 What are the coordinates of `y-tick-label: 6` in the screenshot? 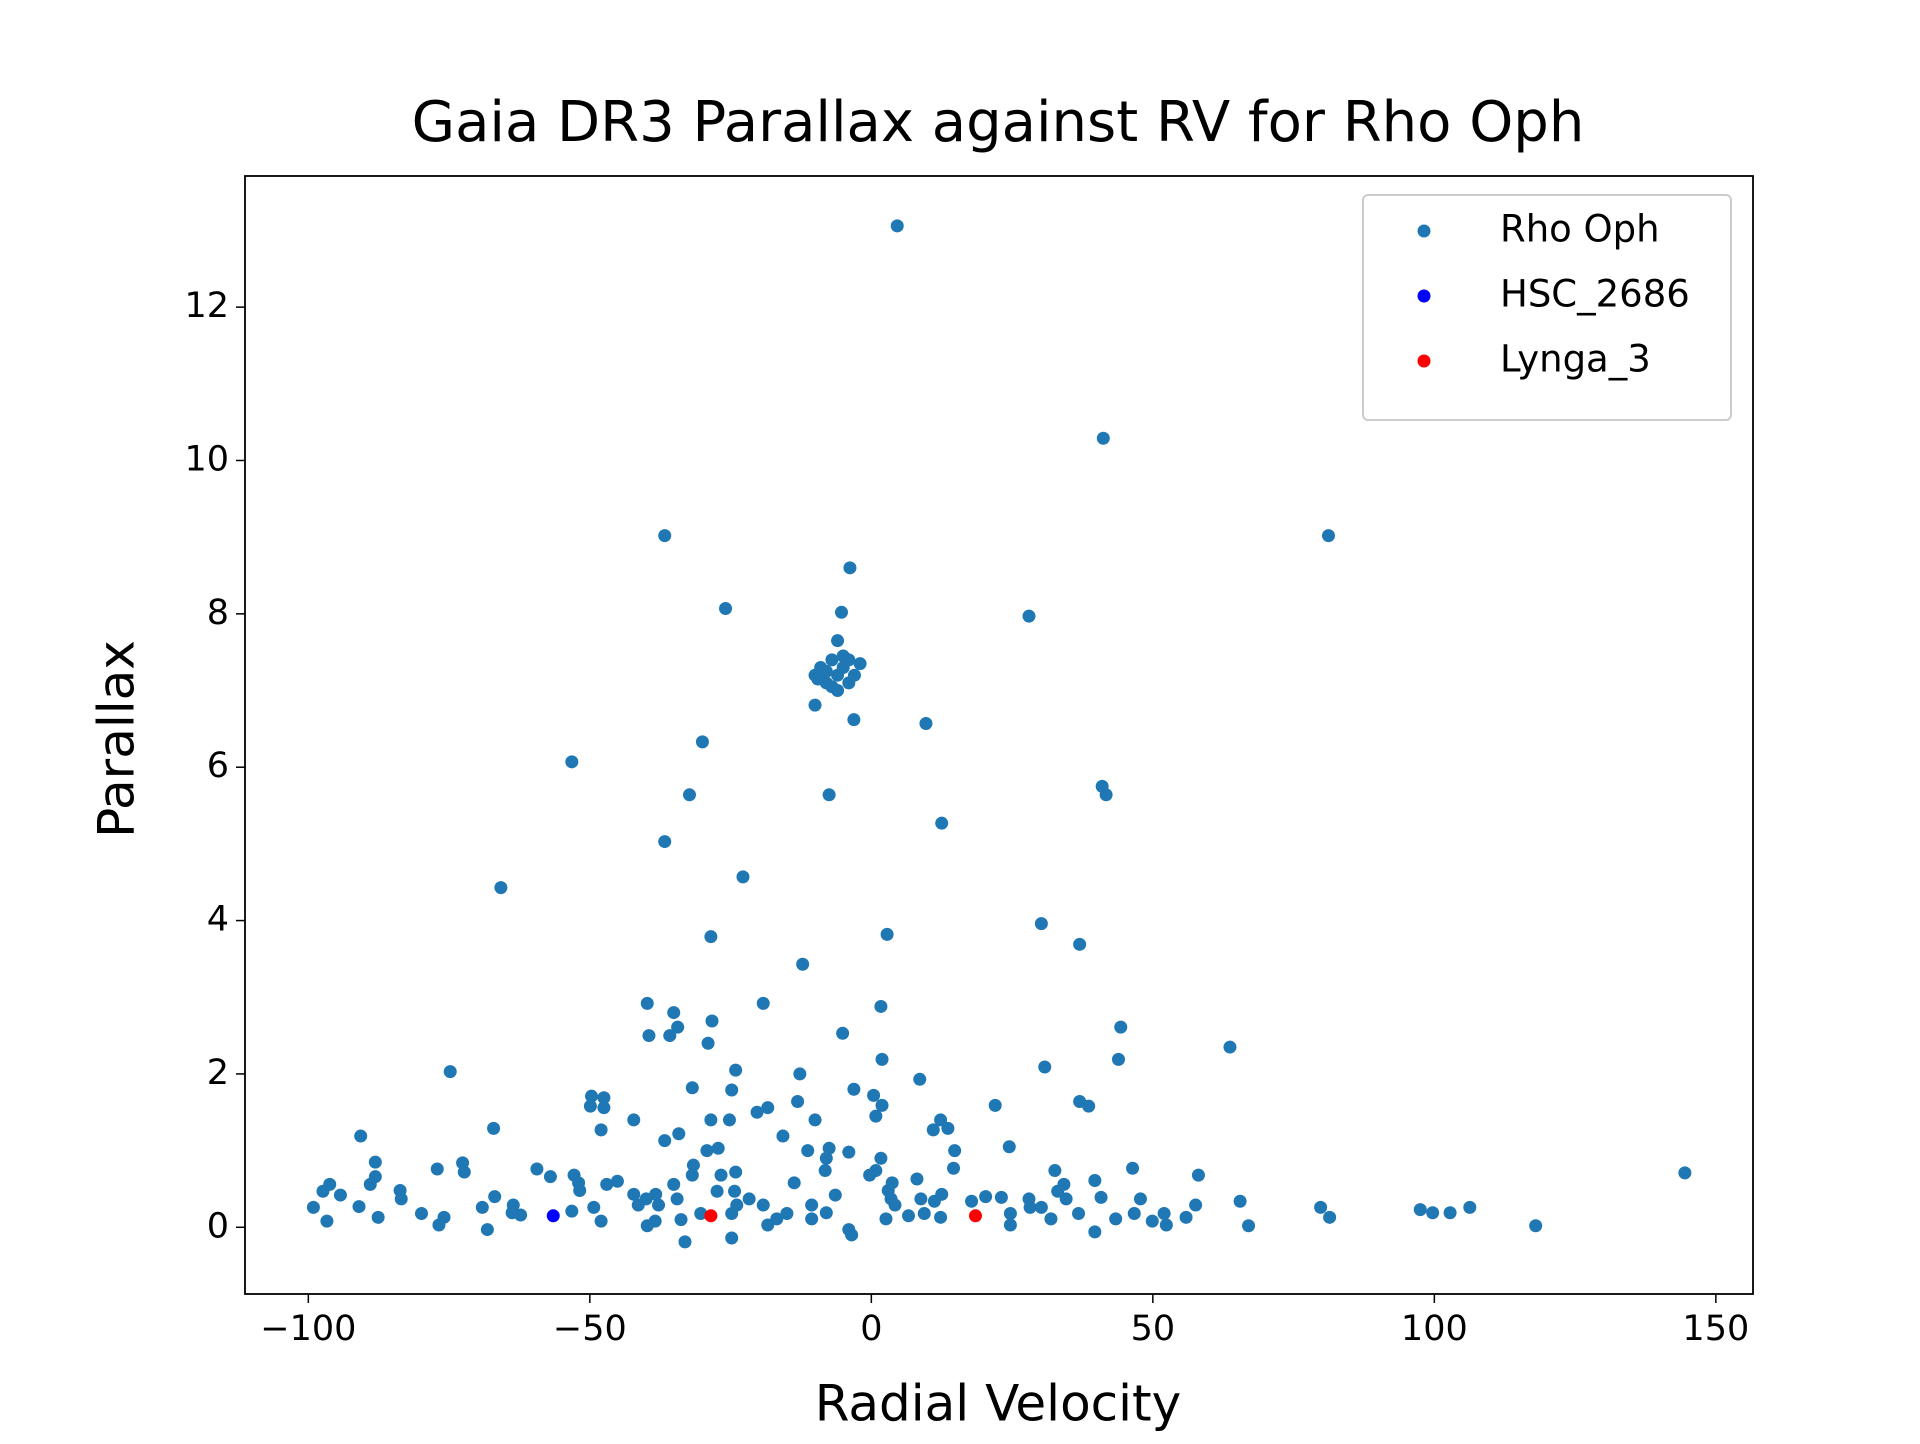 It's located at (218, 766).